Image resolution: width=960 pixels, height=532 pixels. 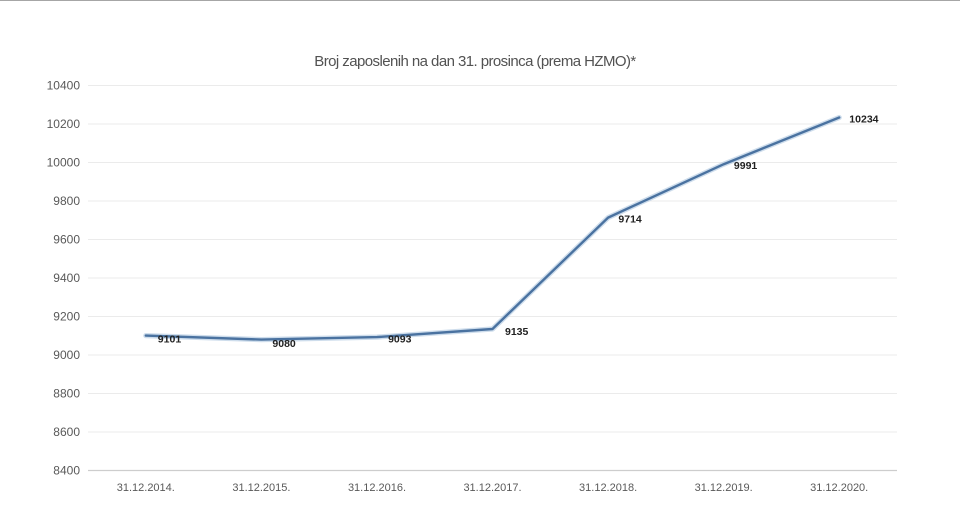 I want to click on svg-text: 10000, so click(x=64, y=163).